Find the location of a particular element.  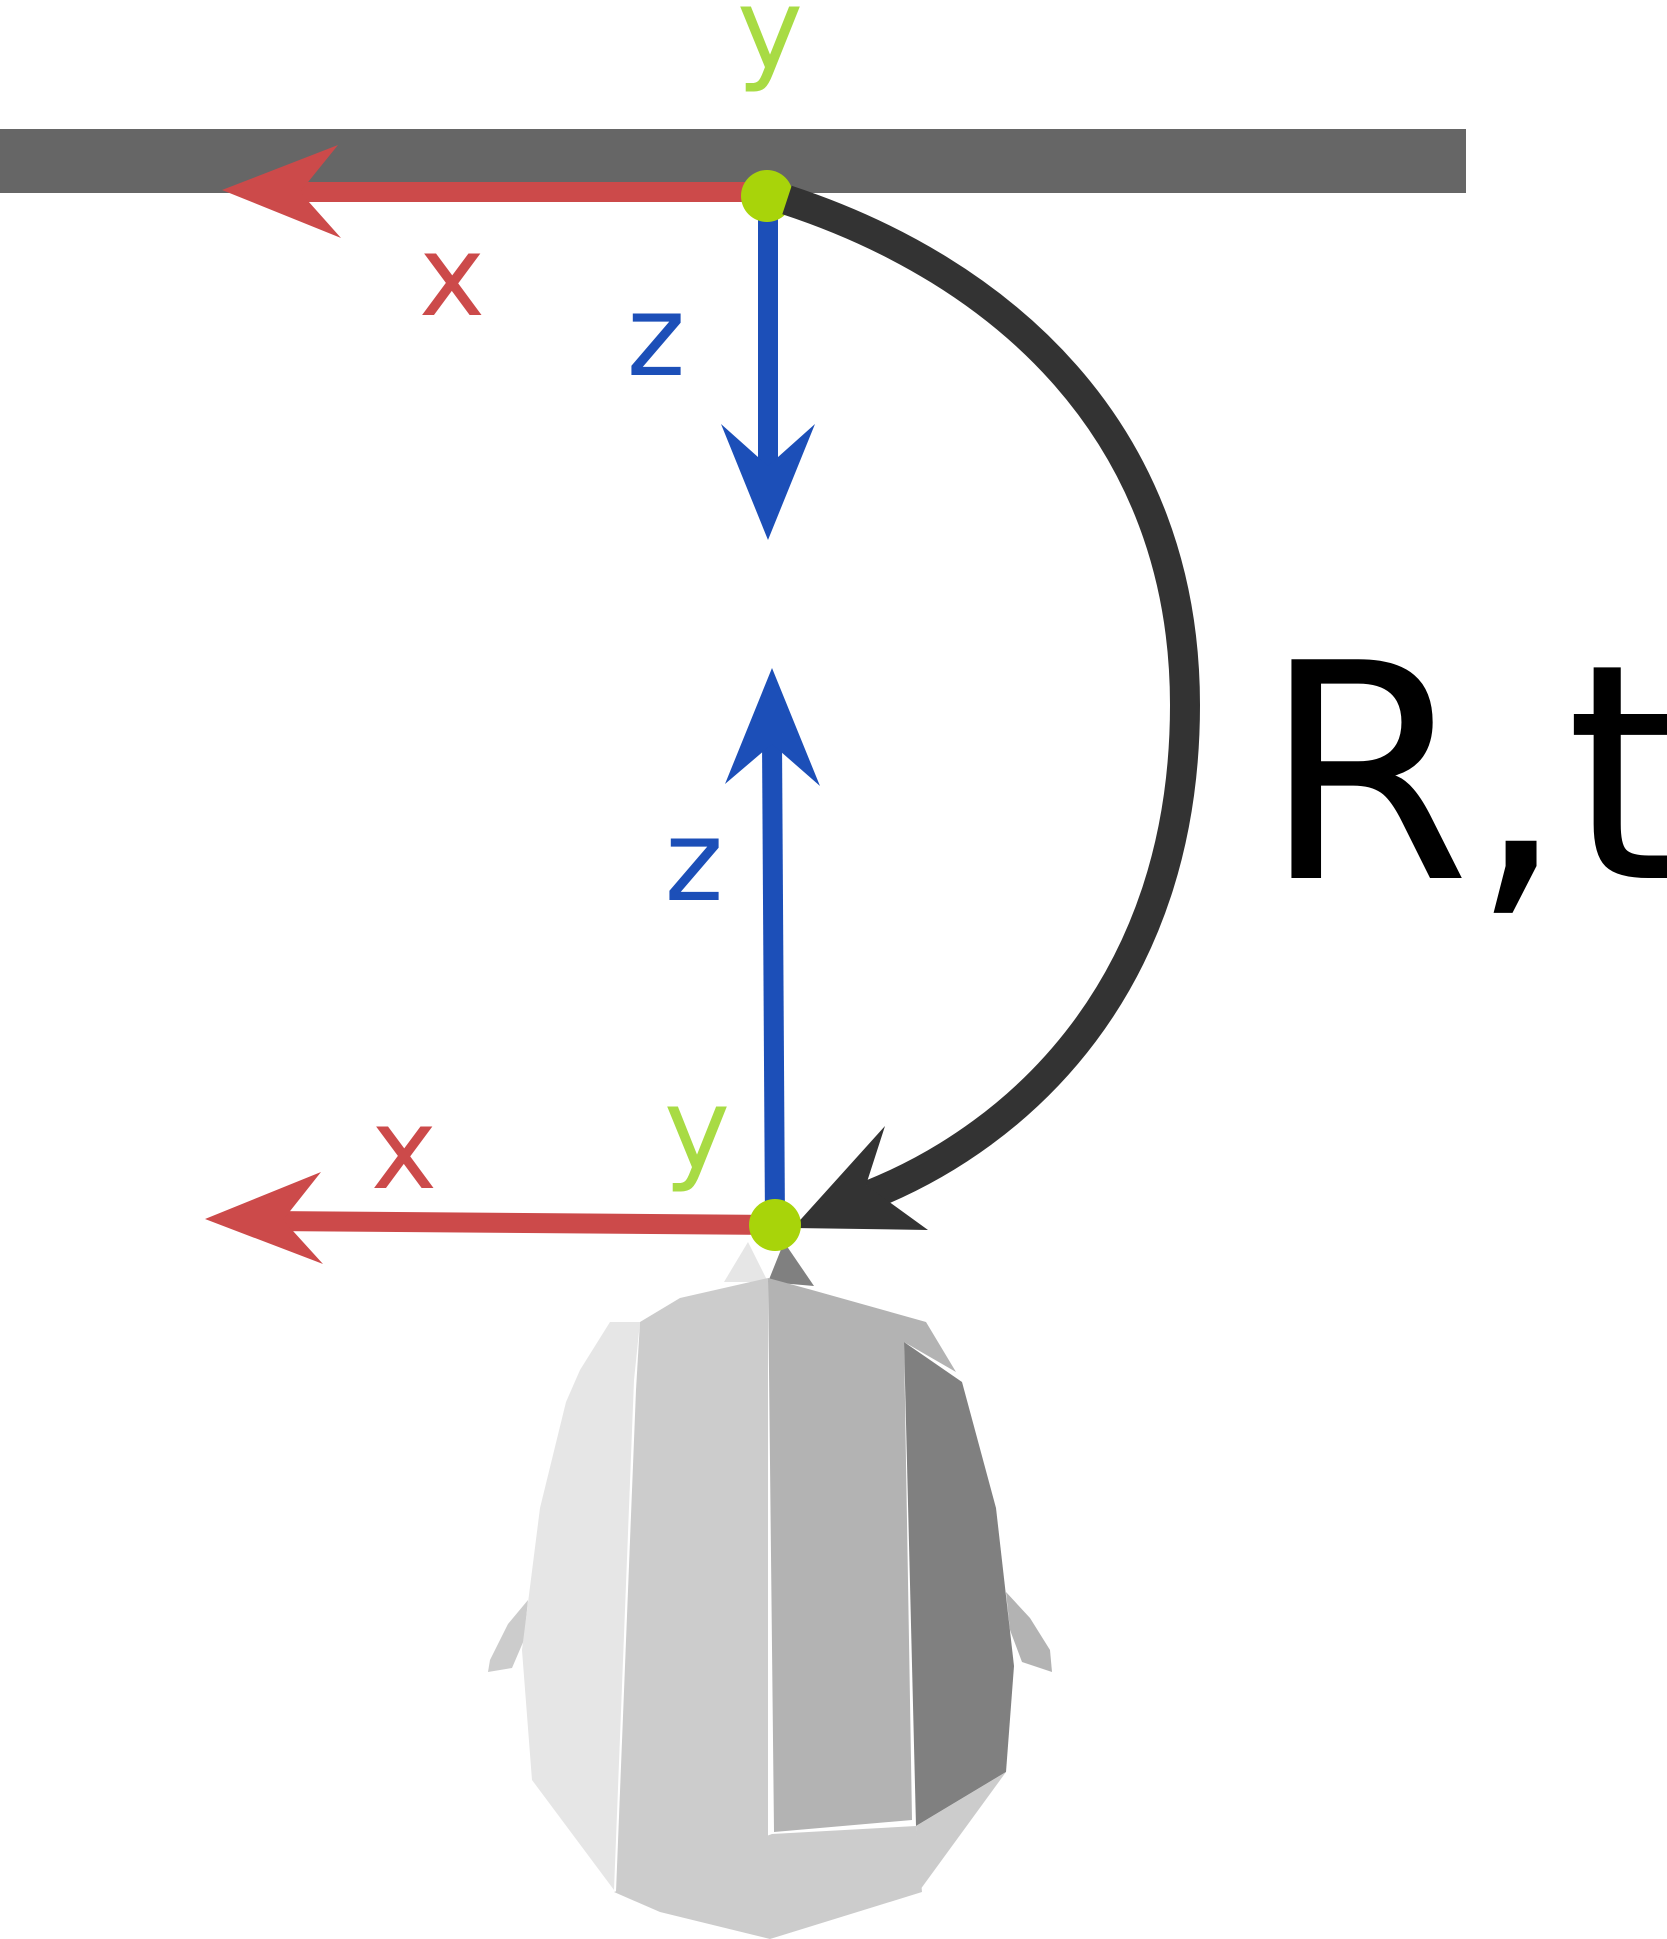

transform-arrow-head is located at coordinates (860, 1178).